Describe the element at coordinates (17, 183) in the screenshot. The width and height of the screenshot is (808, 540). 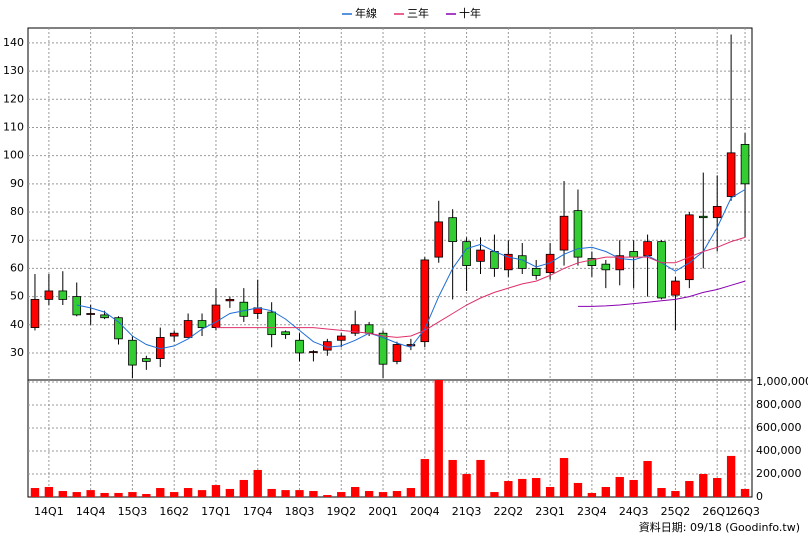
I see `y-tick-label: 90` at that location.